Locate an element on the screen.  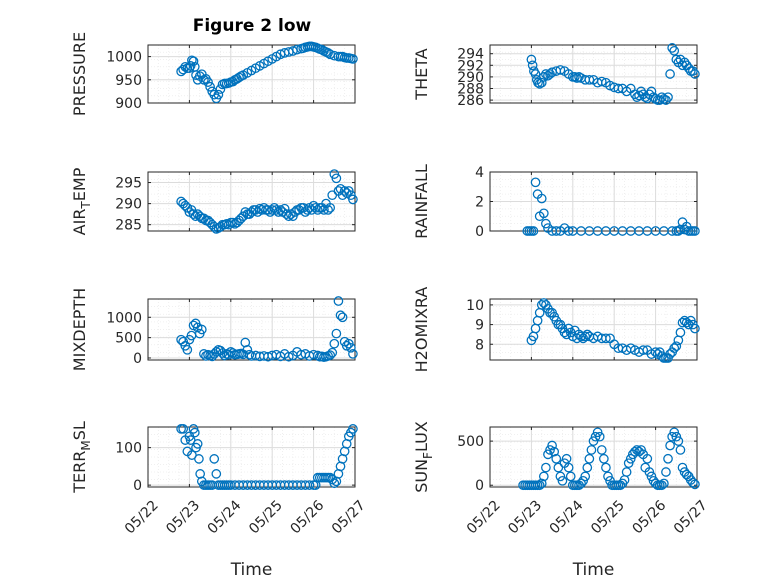
y-tick-label: 286 is located at coordinates (470, 101).